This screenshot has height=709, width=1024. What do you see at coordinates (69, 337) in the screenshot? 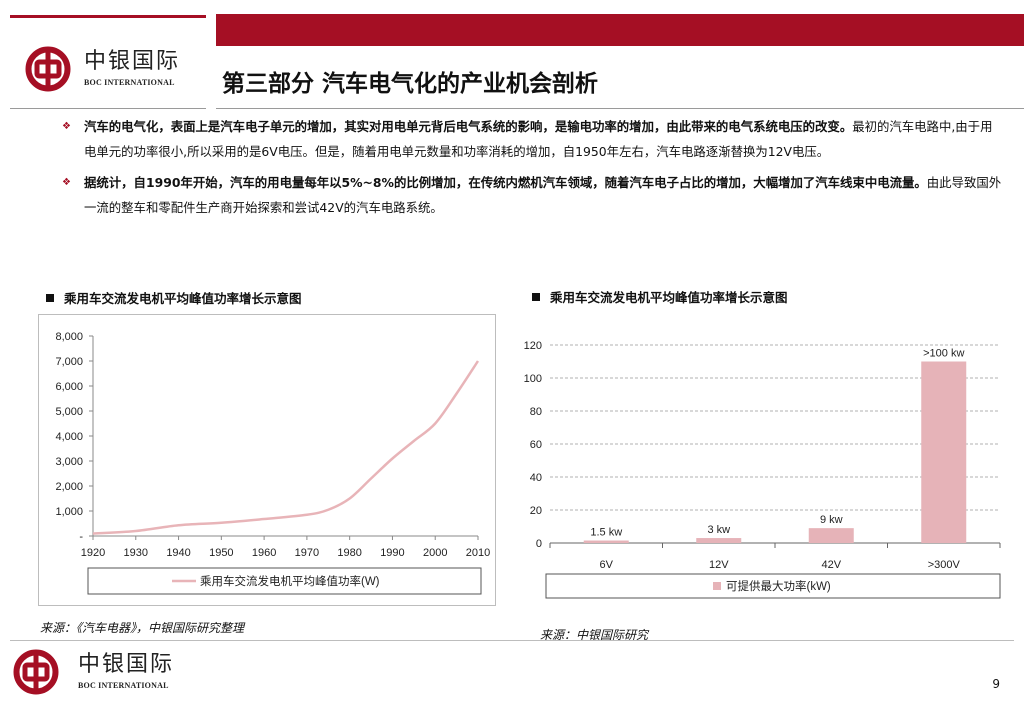
I see `y-tick-label: 8,000` at bounding box center [69, 337].